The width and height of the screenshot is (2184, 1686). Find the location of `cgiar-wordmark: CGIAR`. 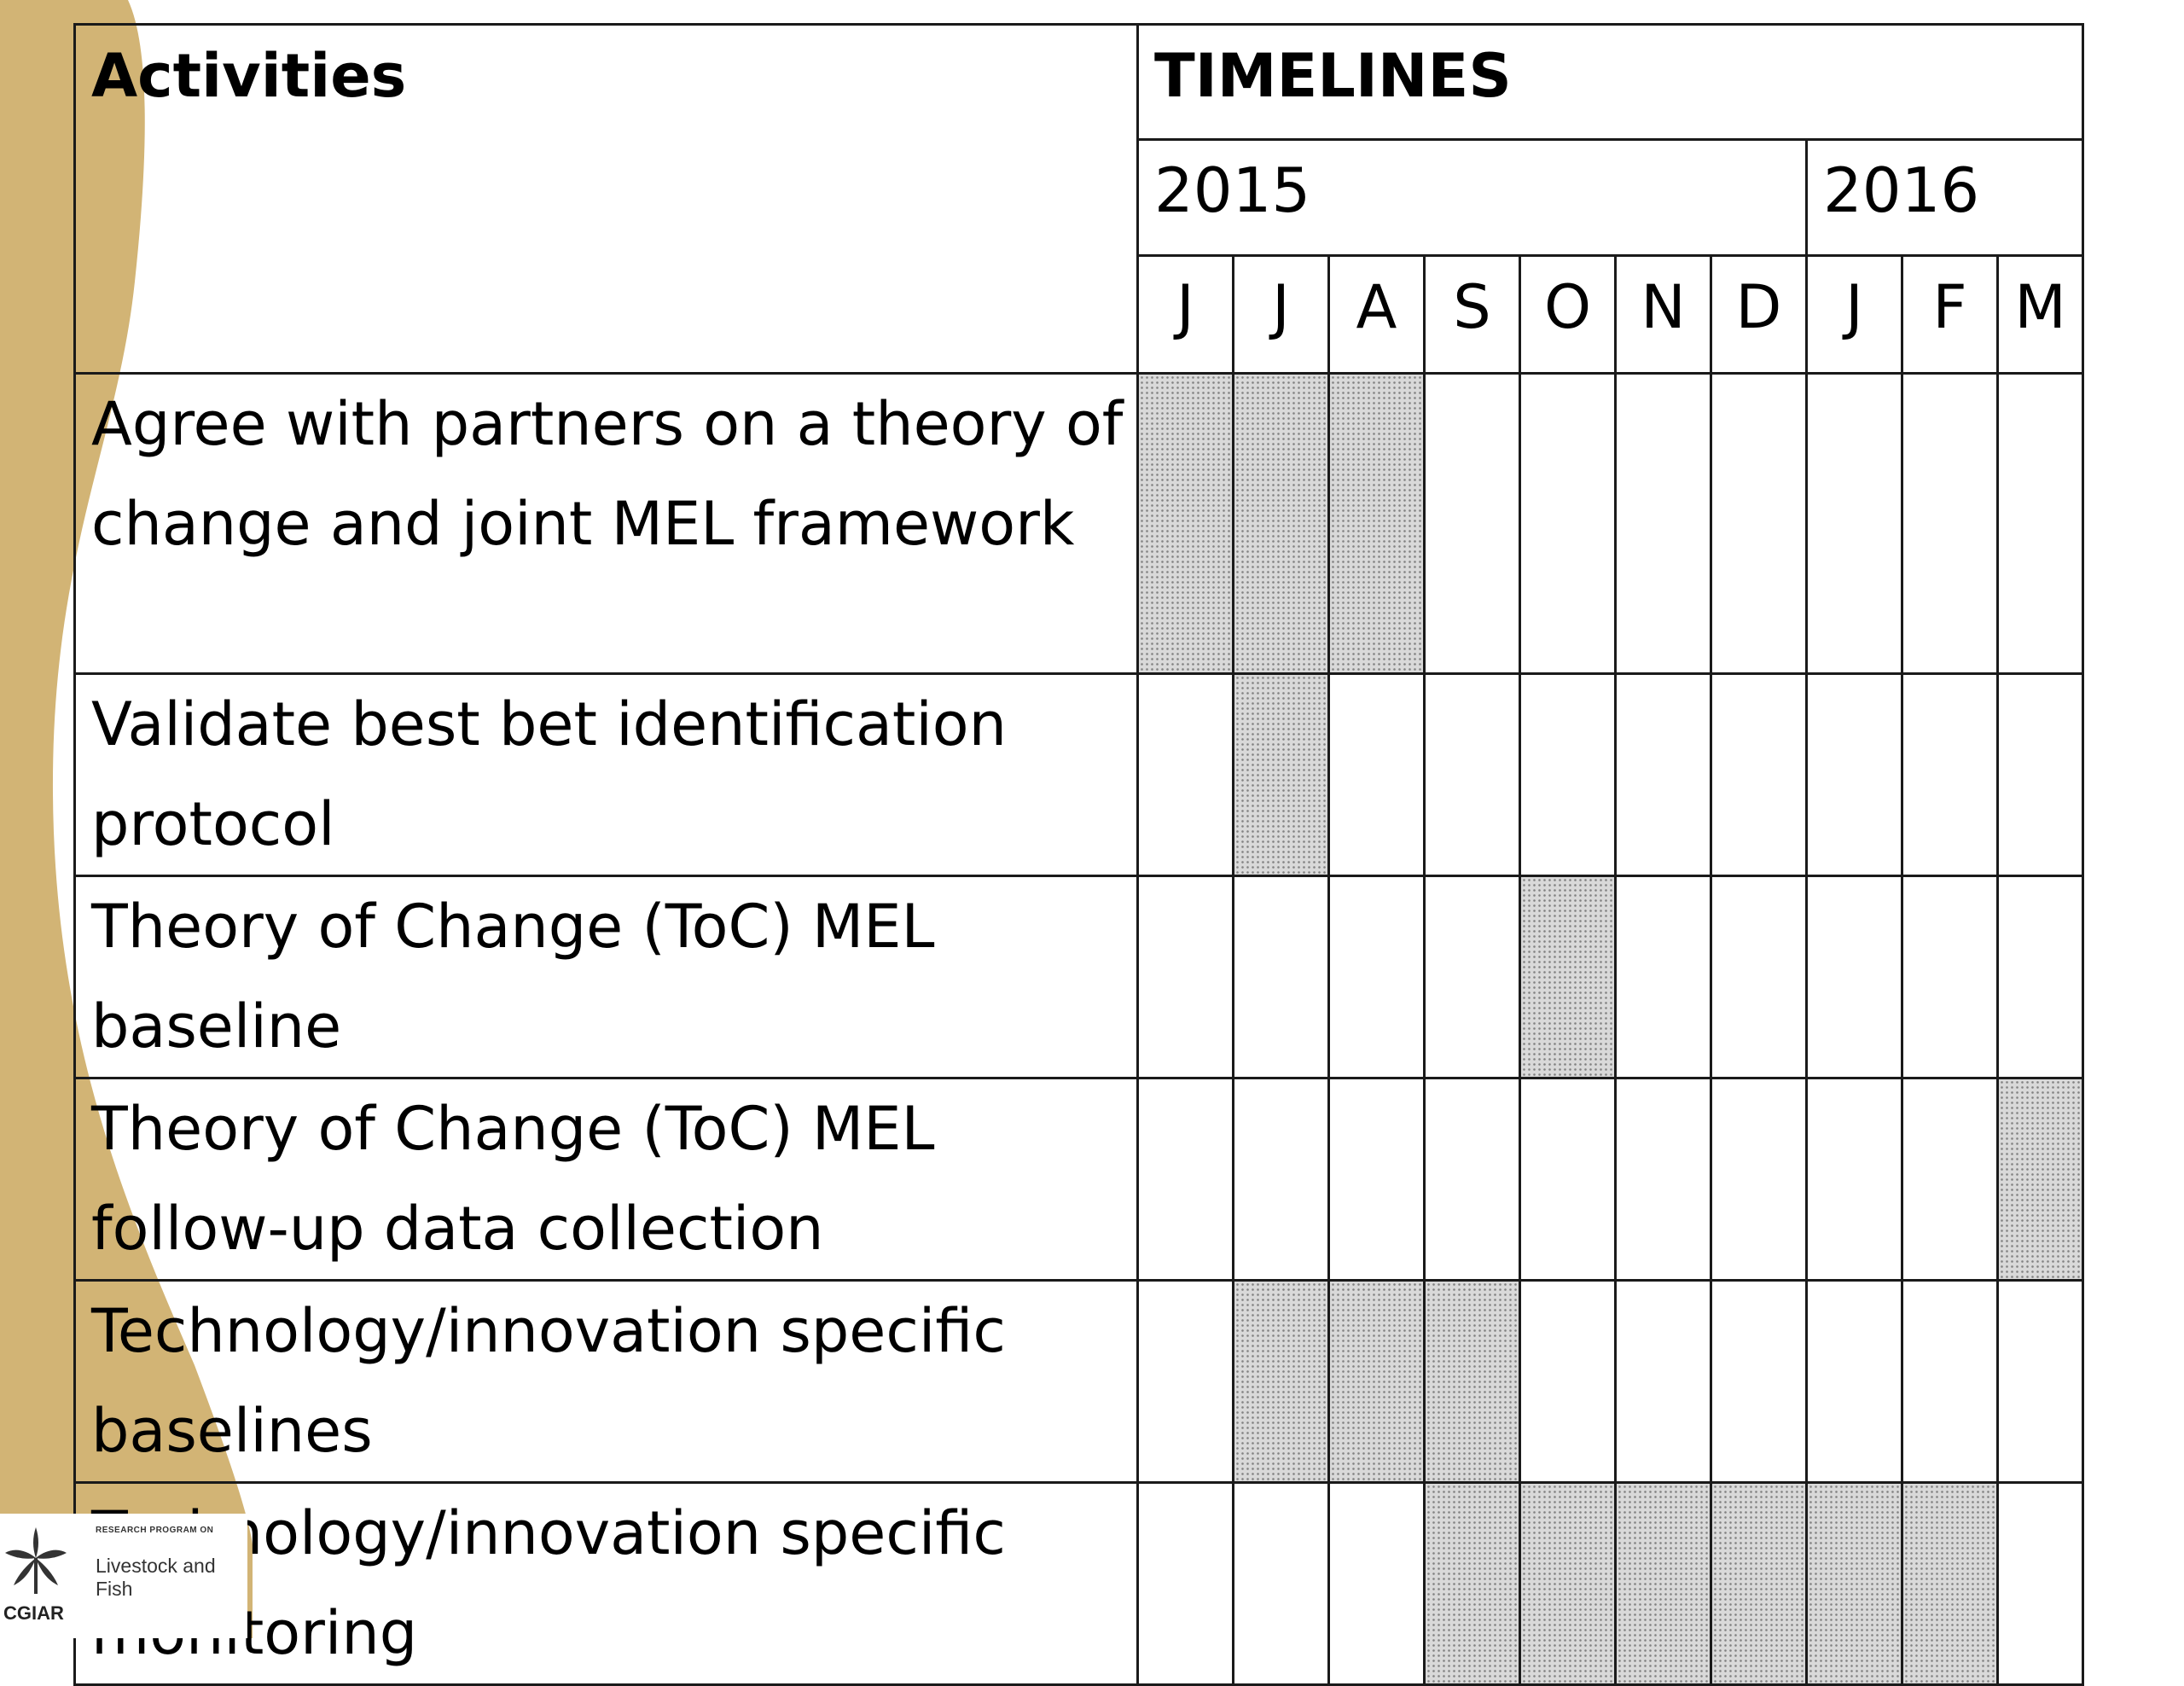

cgiar-wordmark: CGIAR is located at coordinates (33, 1613).